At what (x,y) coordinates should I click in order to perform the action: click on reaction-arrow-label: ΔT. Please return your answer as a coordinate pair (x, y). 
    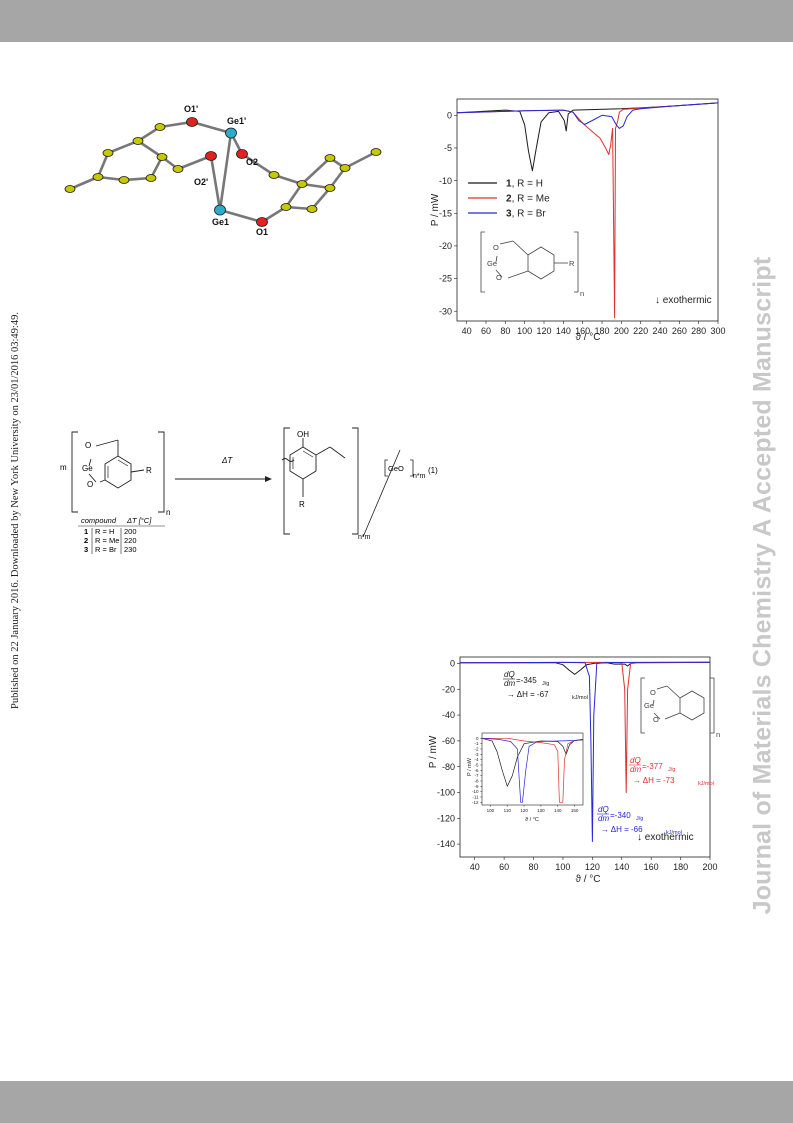
    Looking at the image, I should click on (227, 460).